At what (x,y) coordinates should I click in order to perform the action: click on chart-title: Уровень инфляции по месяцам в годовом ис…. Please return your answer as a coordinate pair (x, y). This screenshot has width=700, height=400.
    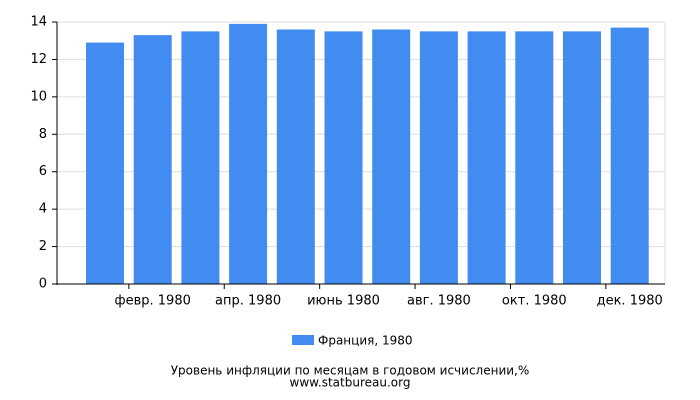
    Looking at the image, I should click on (350, 371).